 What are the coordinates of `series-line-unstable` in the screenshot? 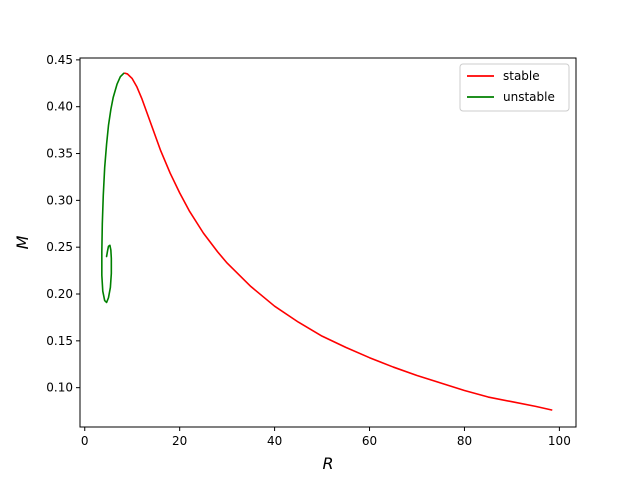 It's located at (113, 188).